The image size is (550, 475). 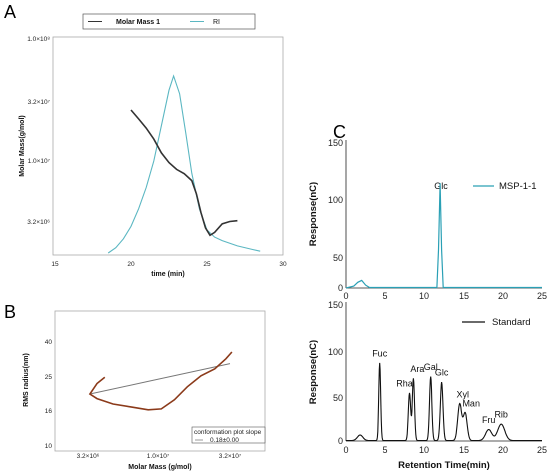 I want to click on c-bottom-xtick-0: 0, so click(x=345, y=450).